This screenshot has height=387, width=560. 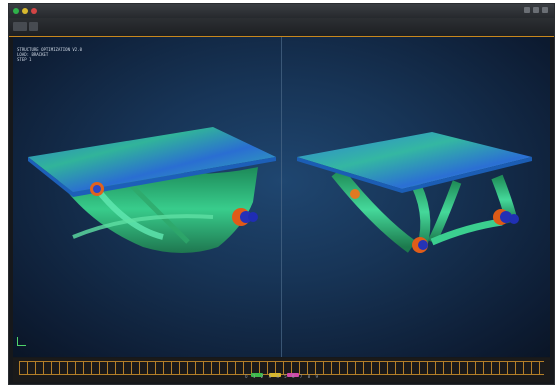 What do you see at coordinates (50, 49) in the screenshot?
I see `hud-line: STRUCTURE OPTIMIZATION V2.0` at bounding box center [50, 49].